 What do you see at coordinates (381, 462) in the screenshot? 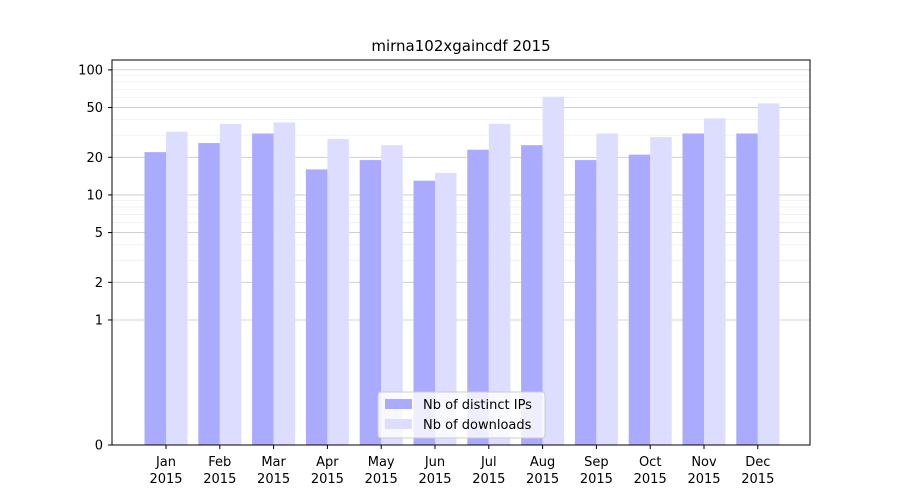
I see `x-tick-label-month: May` at bounding box center [381, 462].